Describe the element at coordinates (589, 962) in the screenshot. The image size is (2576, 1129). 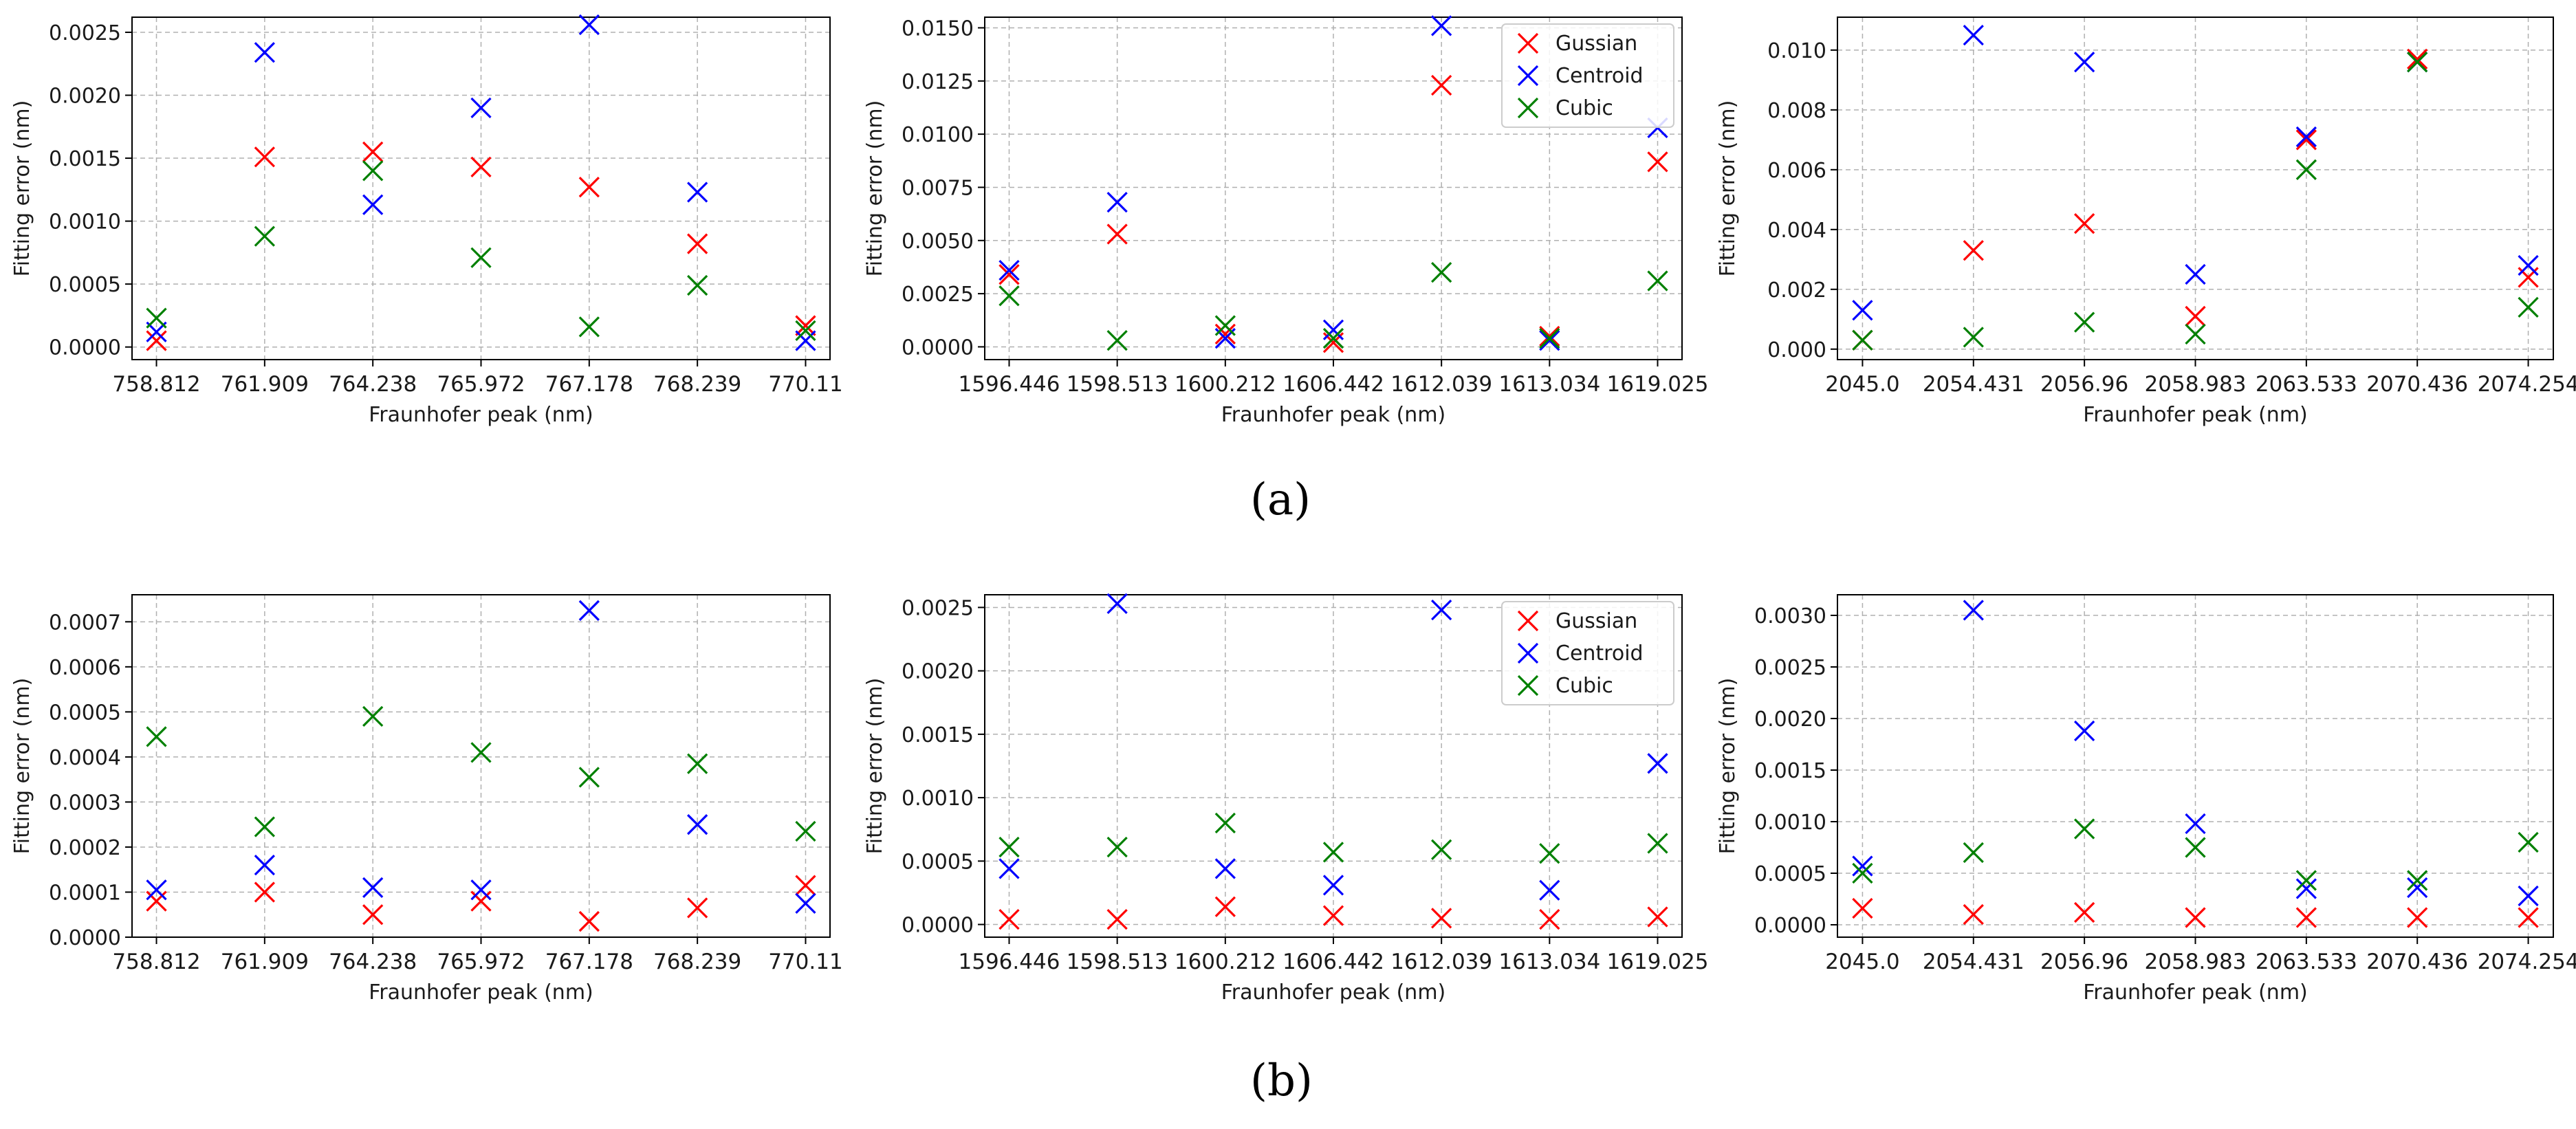
I see `x-tick-label: 767.178` at that location.